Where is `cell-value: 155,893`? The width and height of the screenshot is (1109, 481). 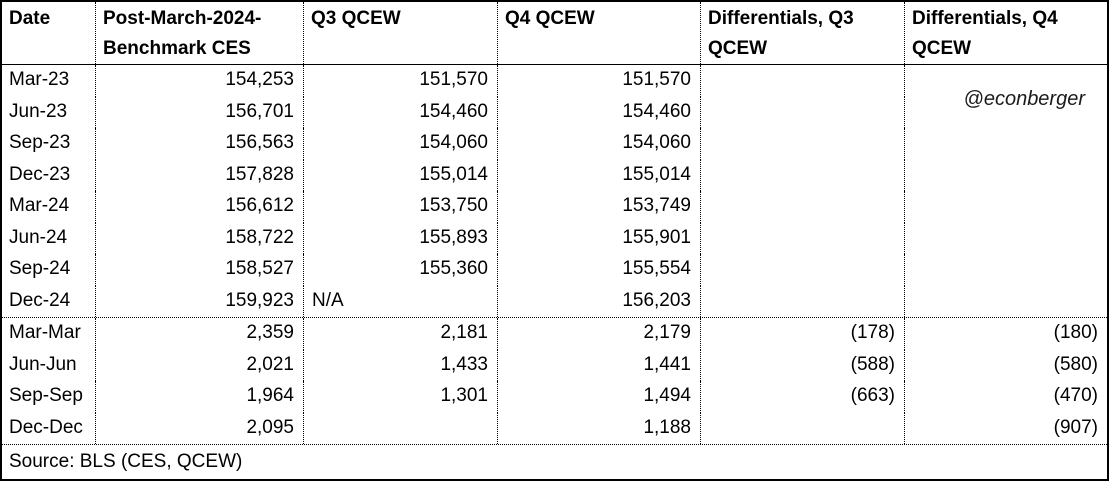 cell-value: 155,893 is located at coordinates (401, 238).